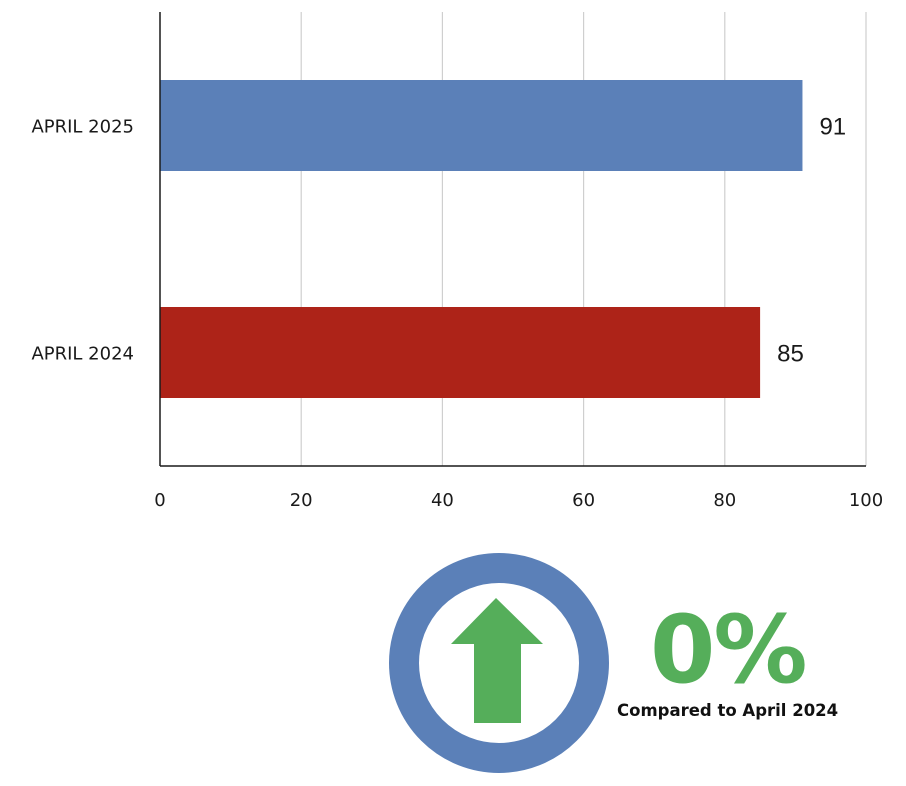 The height and width of the screenshot is (786, 906). What do you see at coordinates (724, 500) in the screenshot?
I see `x-tick-label: 80` at bounding box center [724, 500].